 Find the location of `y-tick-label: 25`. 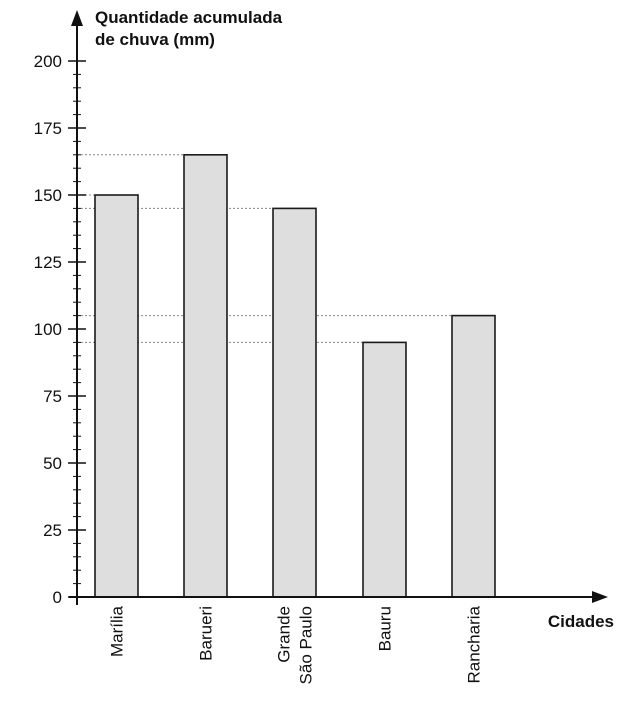

y-tick-label: 25 is located at coordinates (52, 530).